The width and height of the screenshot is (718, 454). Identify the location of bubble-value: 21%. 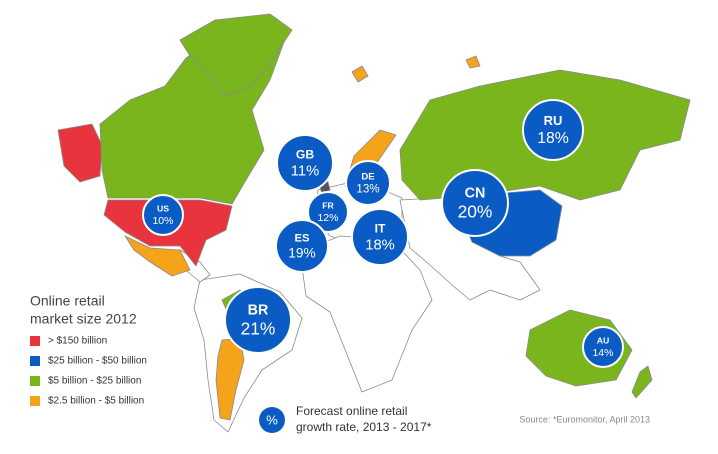
(258, 328).